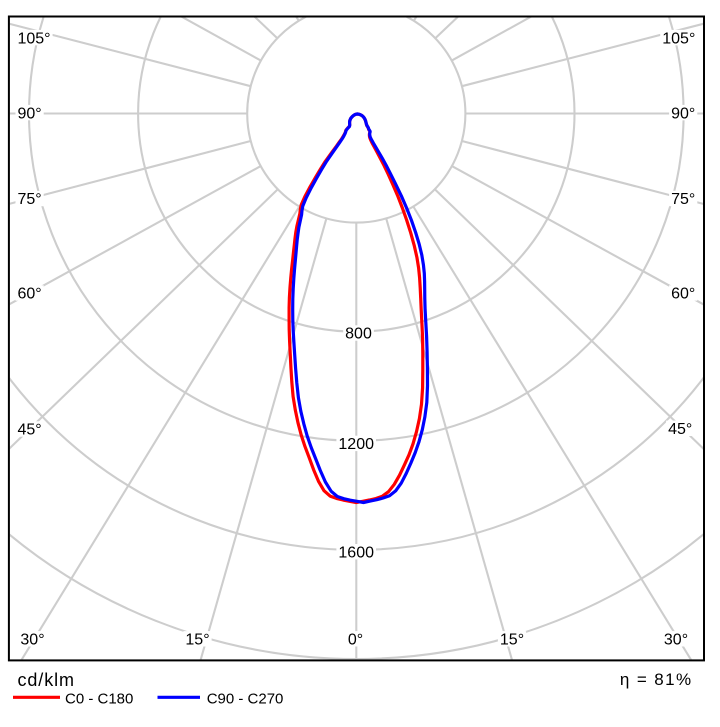 This screenshot has width=720, height=727. What do you see at coordinates (358, 334) in the screenshot?
I see `svg-text: 800` at bounding box center [358, 334].